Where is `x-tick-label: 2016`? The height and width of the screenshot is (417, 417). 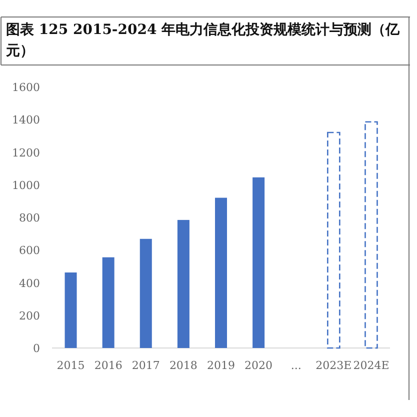
x-tick-label: 2016 is located at coordinates (108, 365).